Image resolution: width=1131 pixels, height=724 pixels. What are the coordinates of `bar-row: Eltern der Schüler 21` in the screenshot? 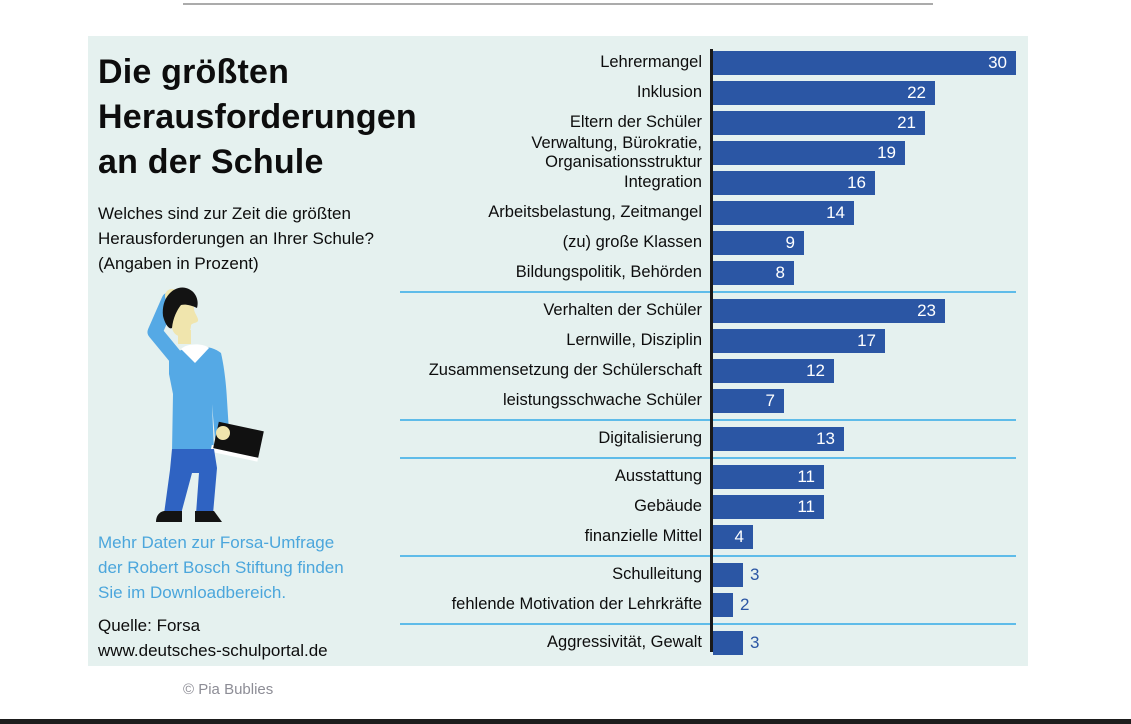 It's located at (558, 123).